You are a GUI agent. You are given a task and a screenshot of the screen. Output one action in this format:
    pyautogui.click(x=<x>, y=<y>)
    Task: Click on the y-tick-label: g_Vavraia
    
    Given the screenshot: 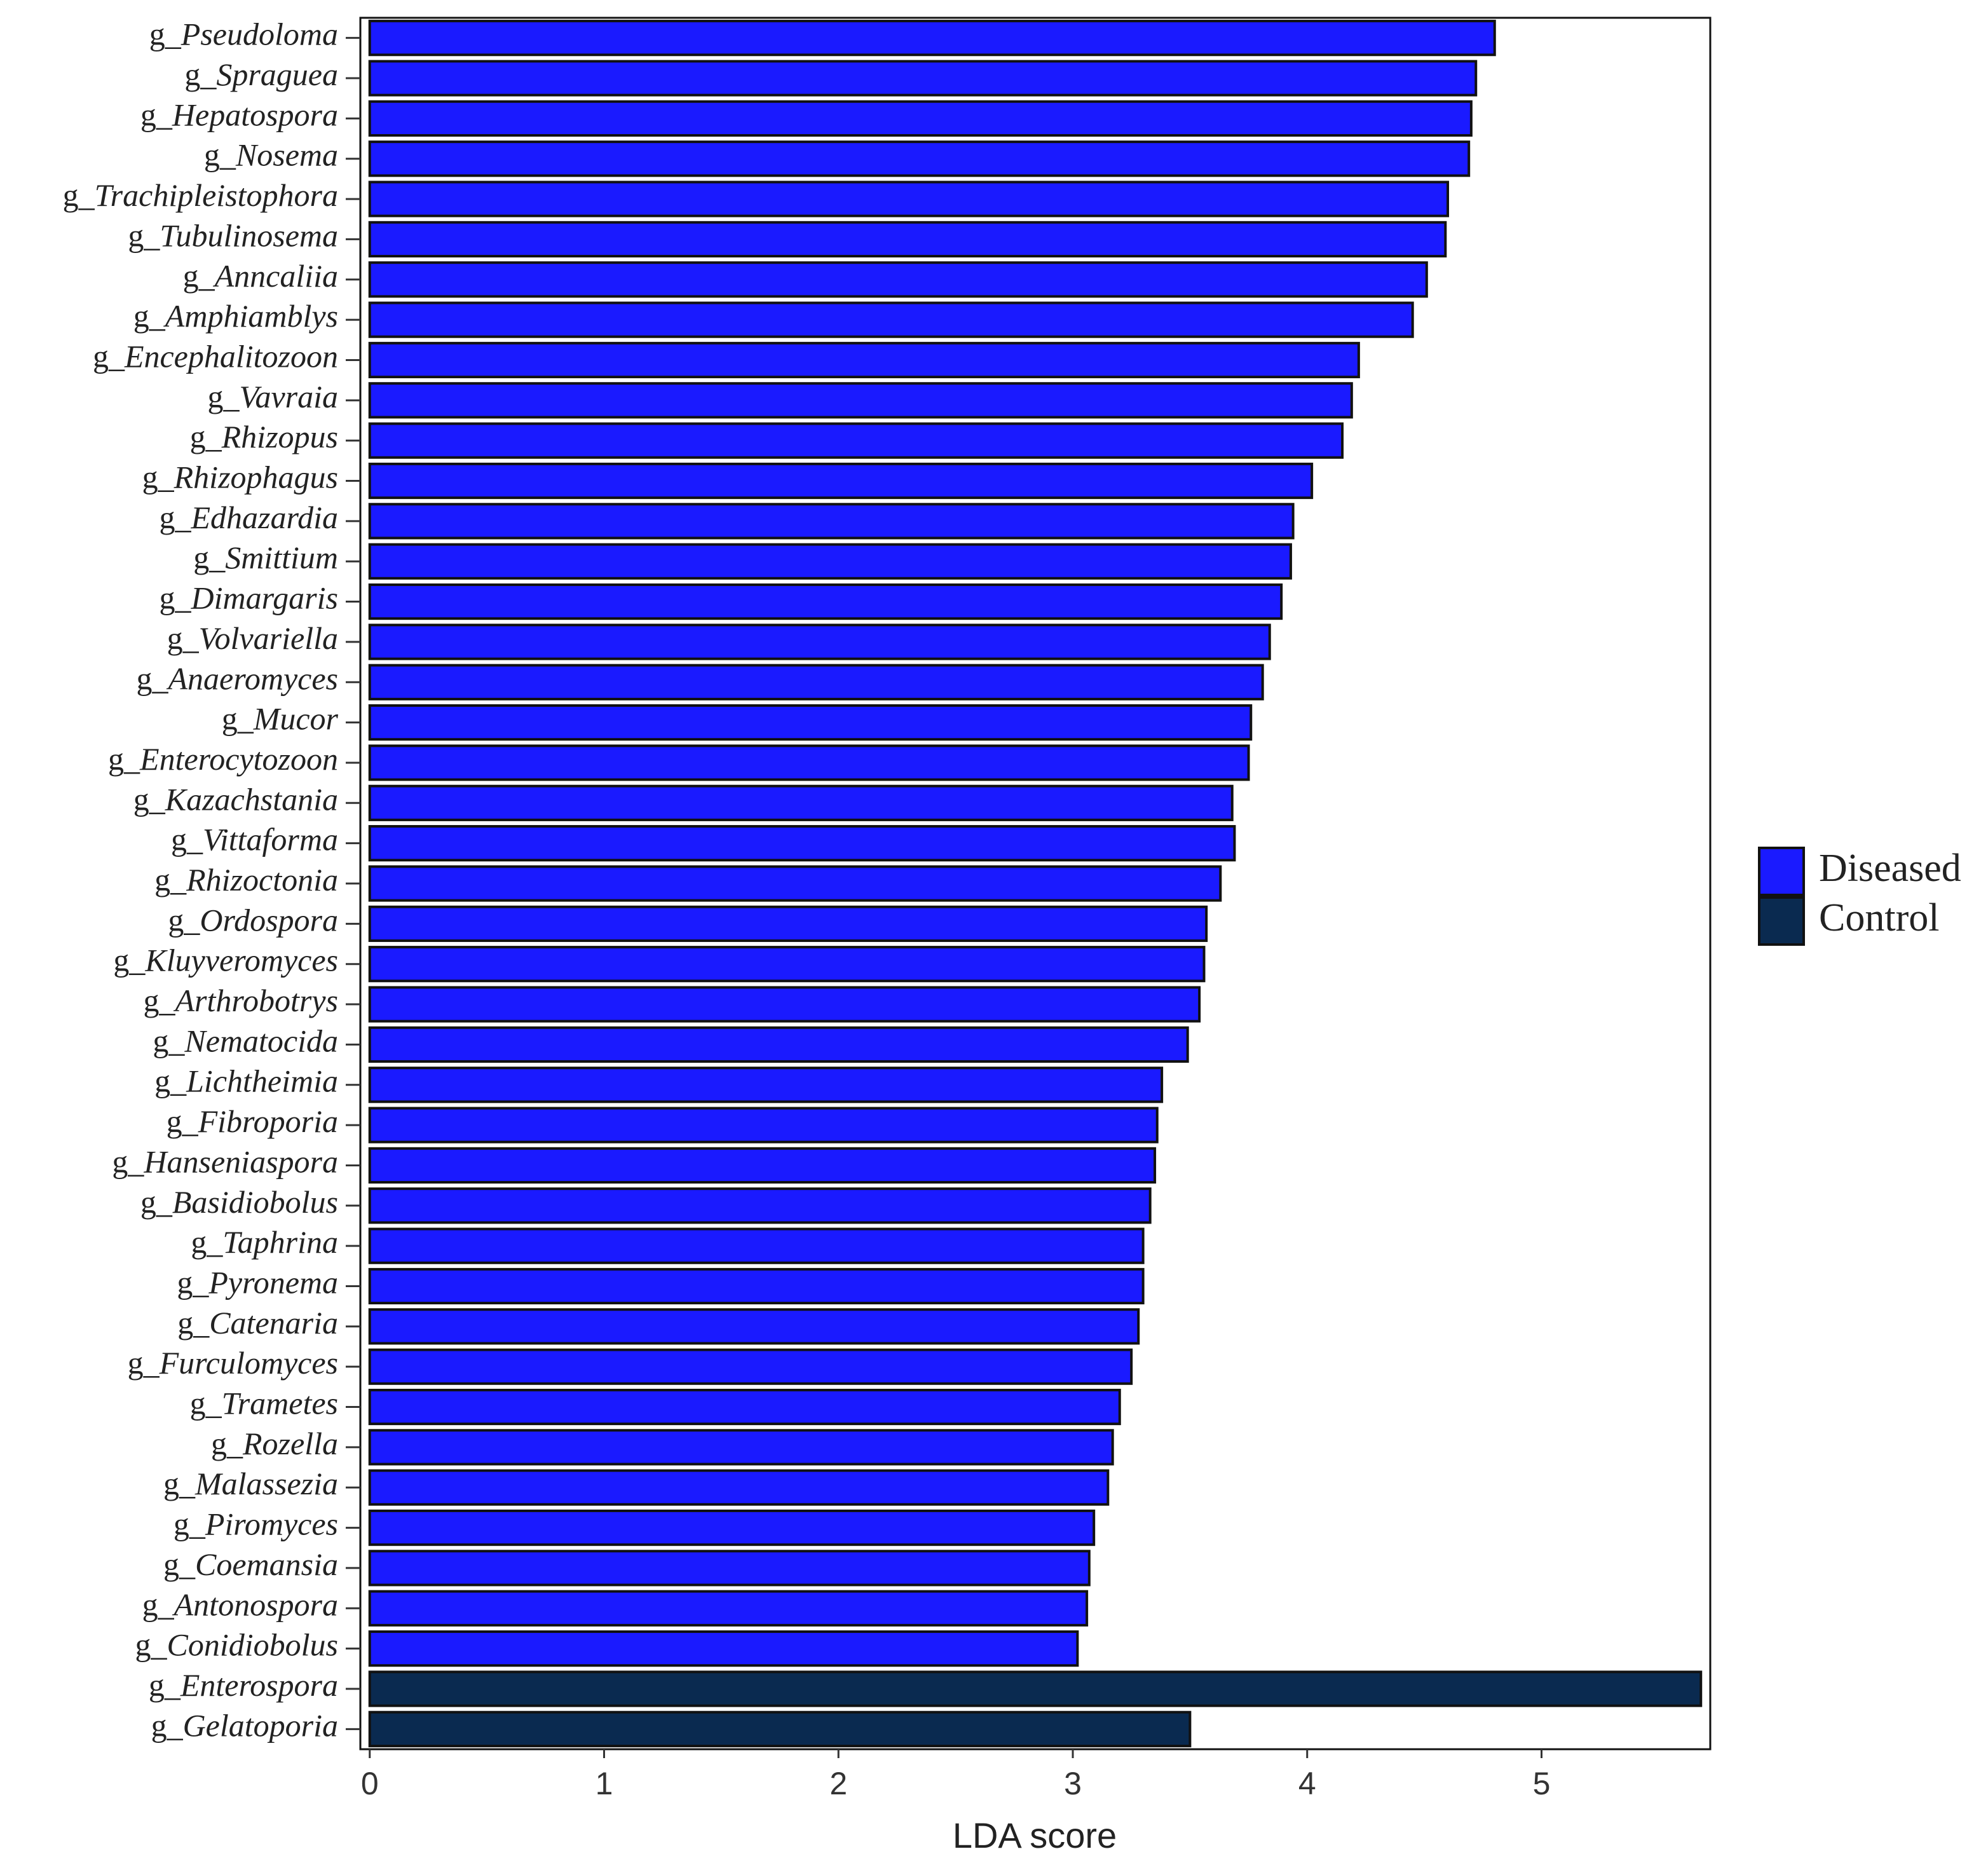 What is the action you would take?
    pyautogui.click(x=272, y=396)
    